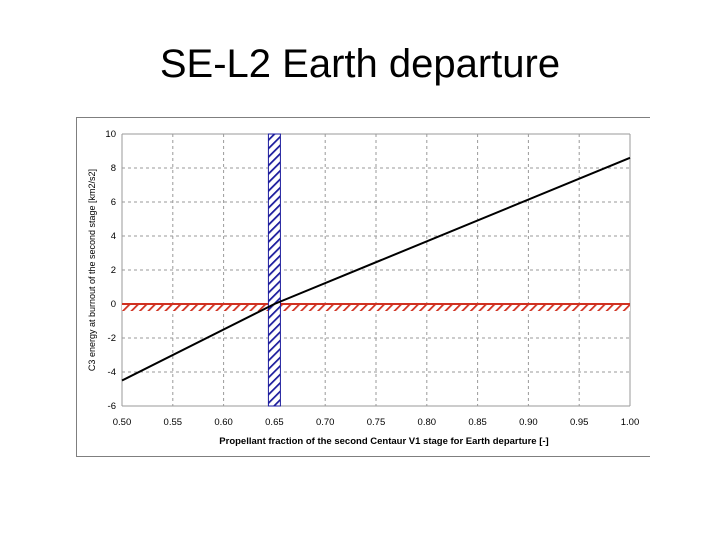 This screenshot has height=540, width=720. Describe the element at coordinates (122, 422) in the screenshot. I see `x-tick-label: 0.50` at that location.